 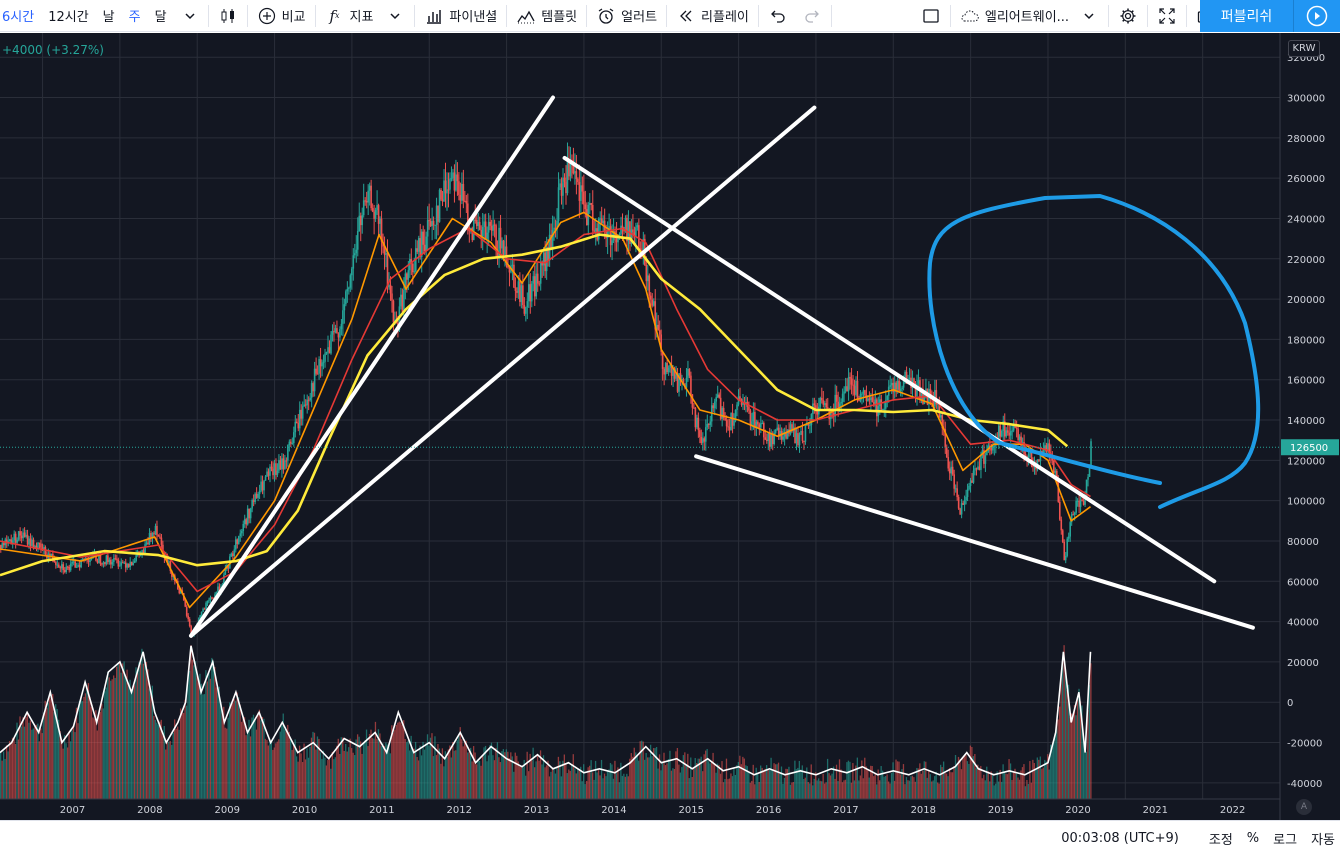 What do you see at coordinates (778, 16) in the screenshot?
I see `undo-button` at bounding box center [778, 16].